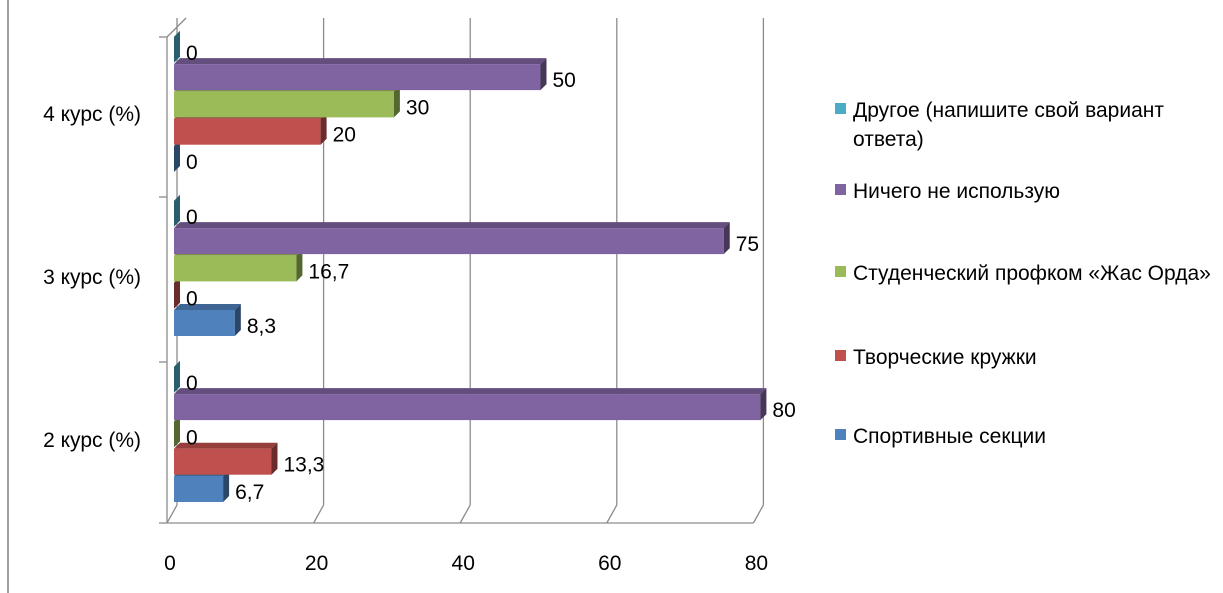  I want to click on data-label: 50, so click(564, 80).